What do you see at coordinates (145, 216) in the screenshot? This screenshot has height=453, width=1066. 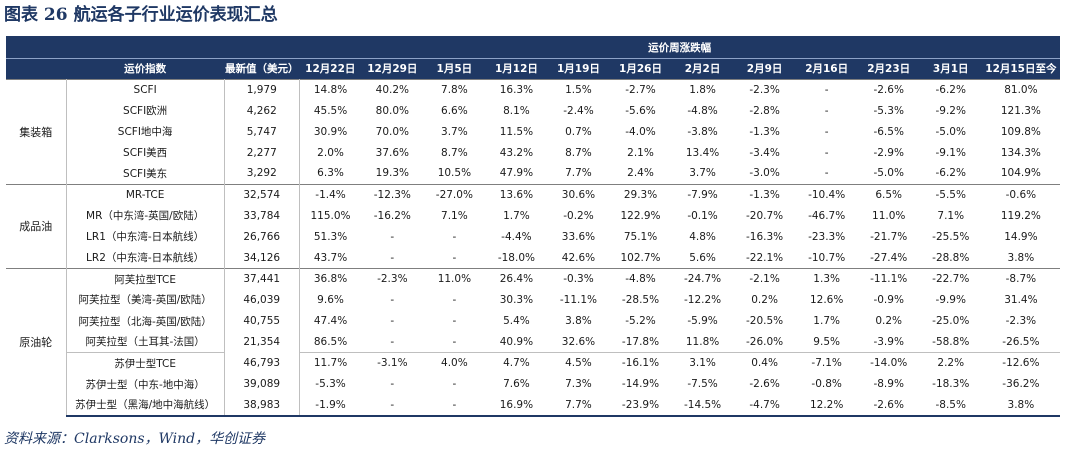 I see `index-name-cell: MR（中东湾-英国/欧陆）` at bounding box center [145, 216].